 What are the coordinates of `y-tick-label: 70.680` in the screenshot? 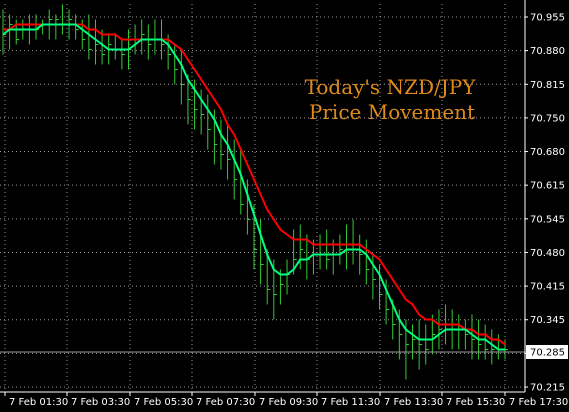 It's located at (547, 152).